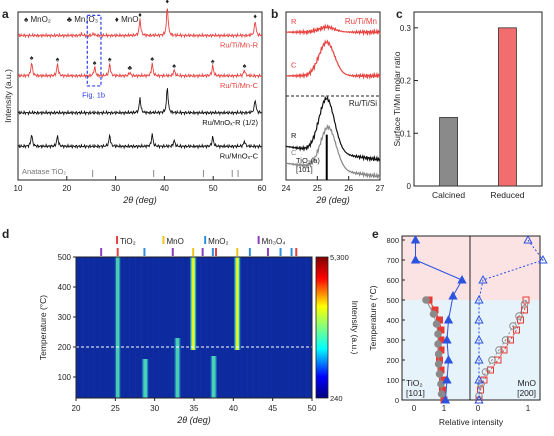 This screenshot has width=554, height=436. Describe the element at coordinates (406, 133) in the screenshot. I see `panel-c-ytick-label: 0.1` at that location.